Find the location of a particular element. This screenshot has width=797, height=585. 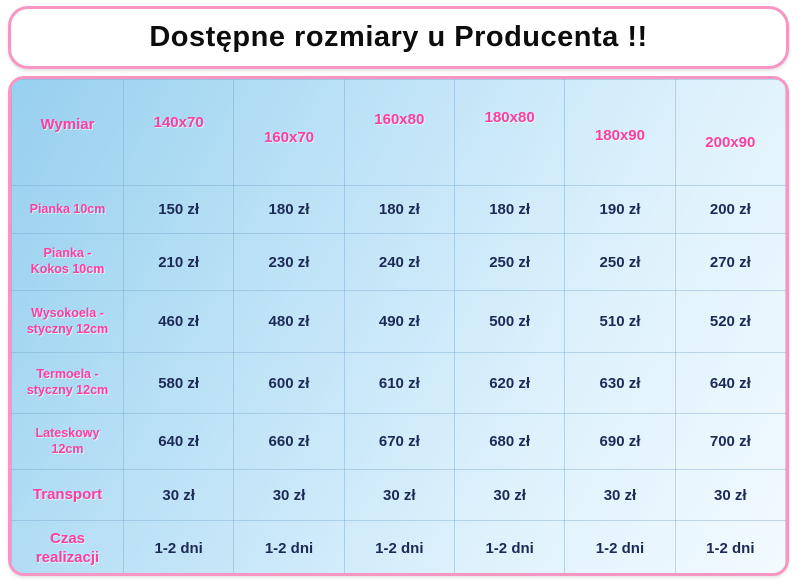

price-cell: 610 zł is located at coordinates (399, 383).